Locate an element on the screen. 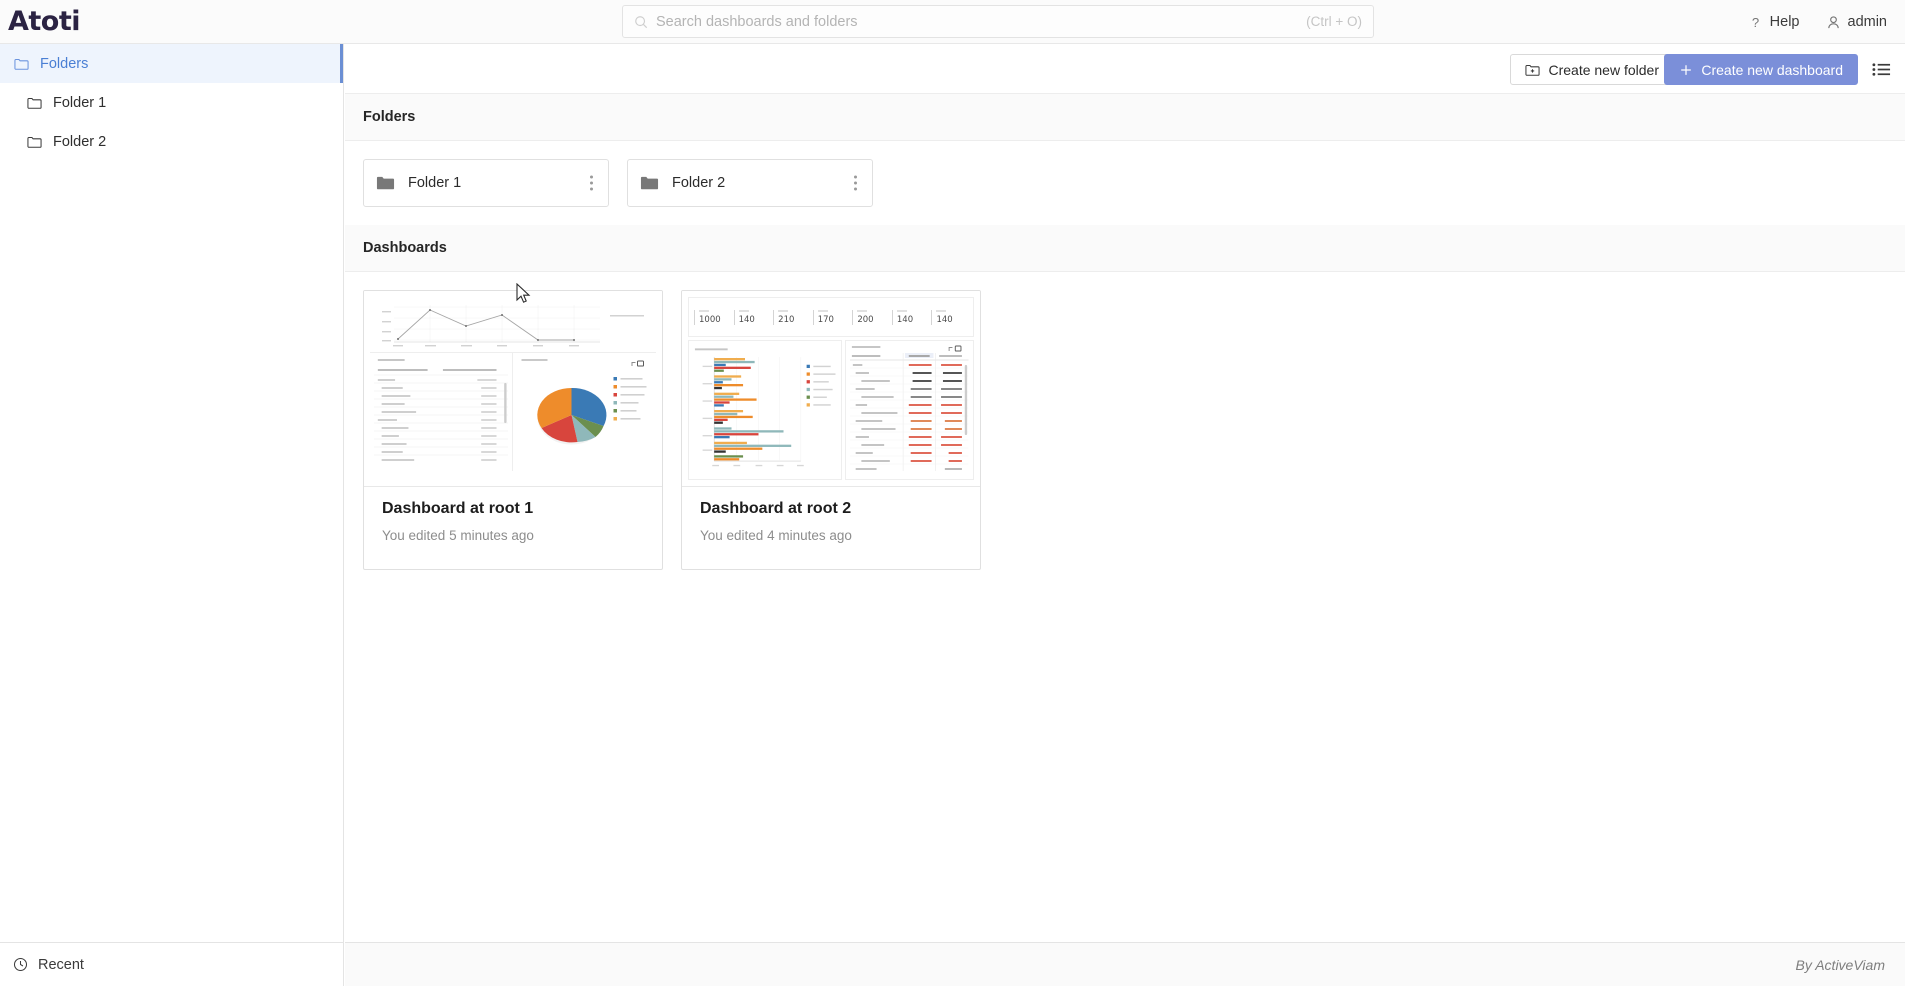  pie-legend is located at coordinates (630, 399).